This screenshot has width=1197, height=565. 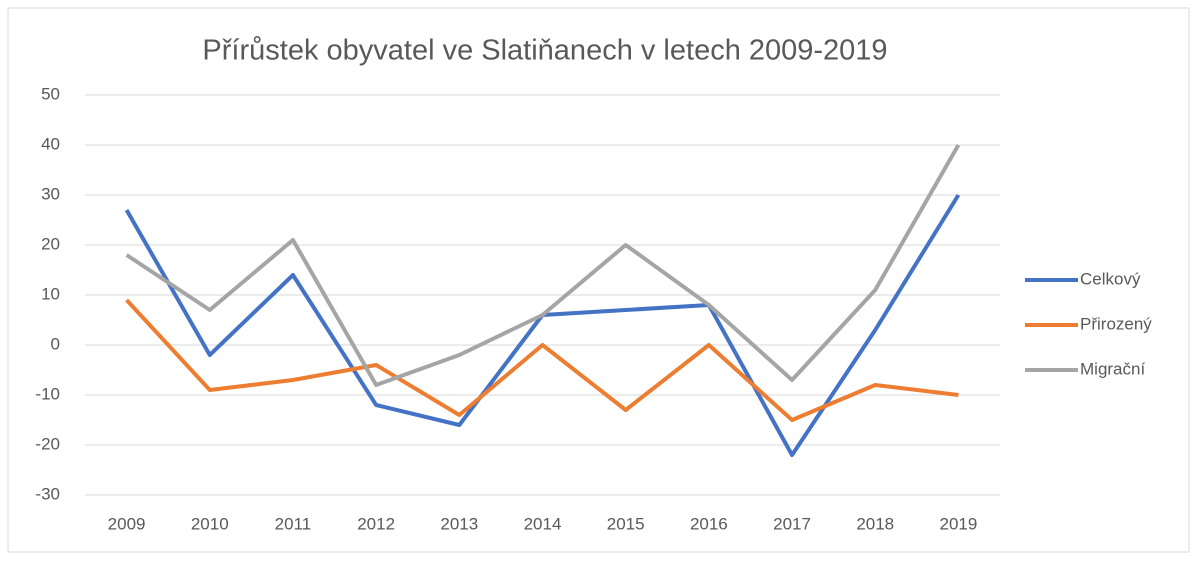 I want to click on y-tick-label: 20, so click(x=50, y=243).